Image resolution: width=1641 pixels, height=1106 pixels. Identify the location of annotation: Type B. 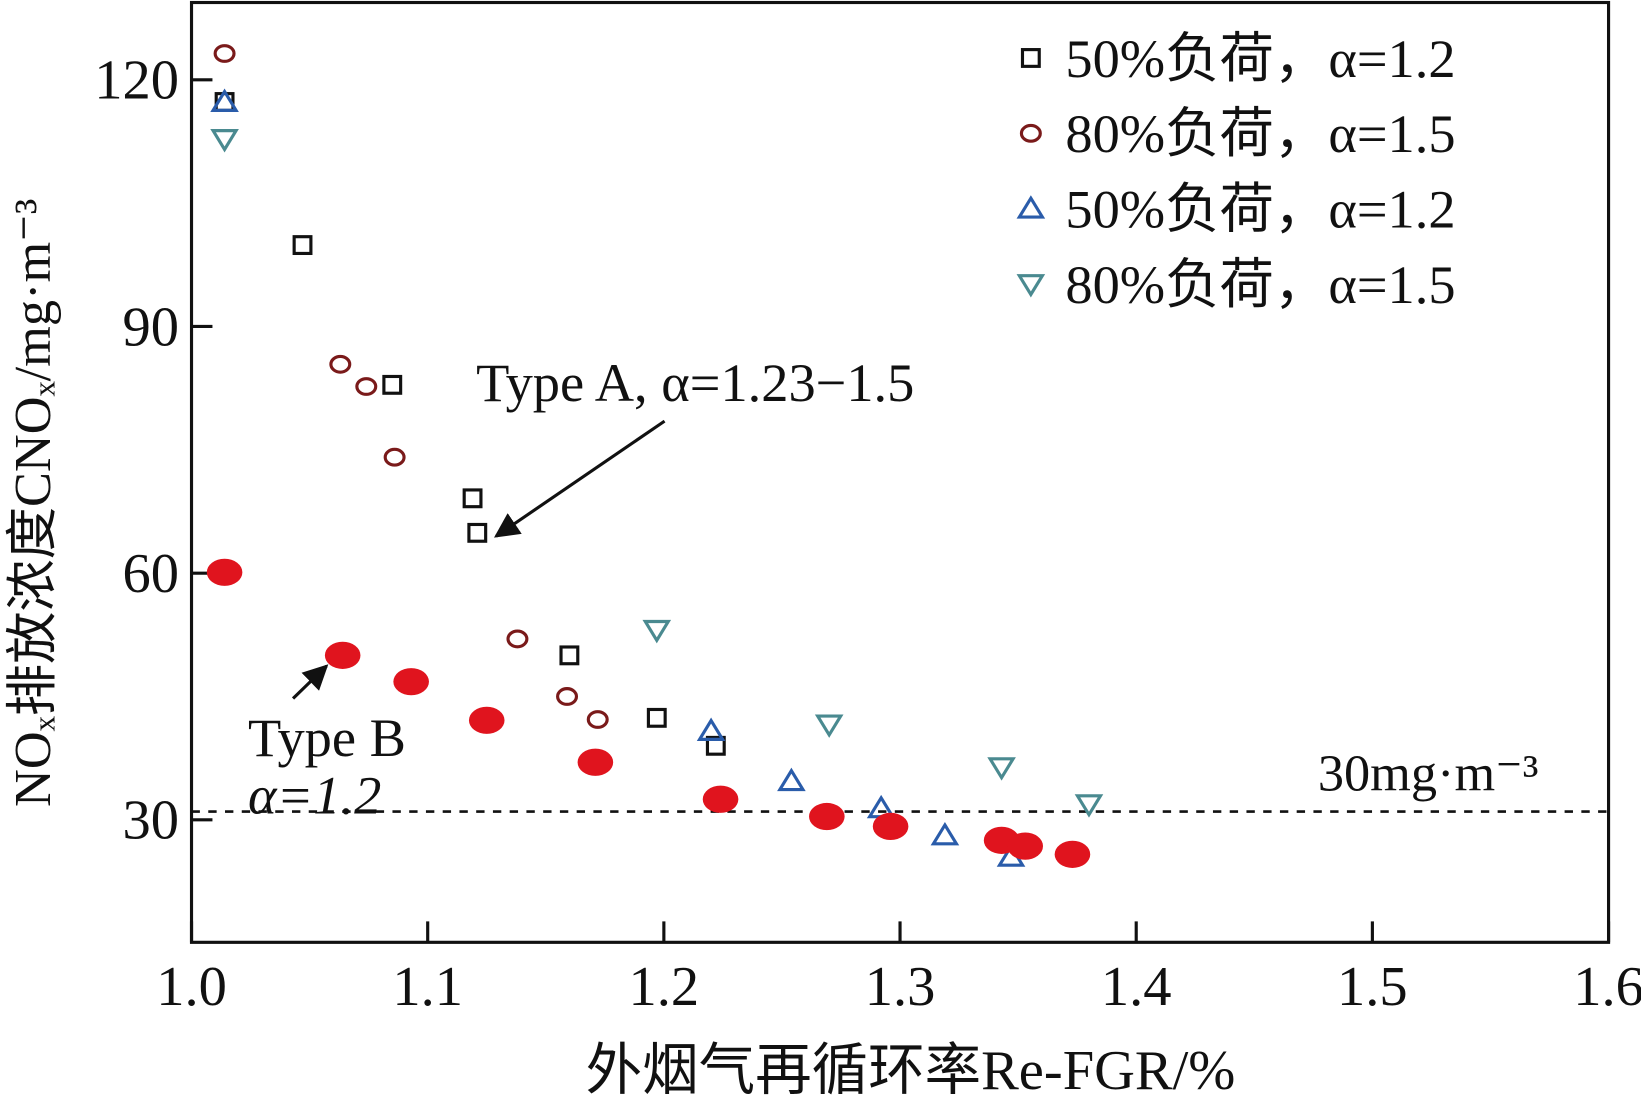
(327, 738).